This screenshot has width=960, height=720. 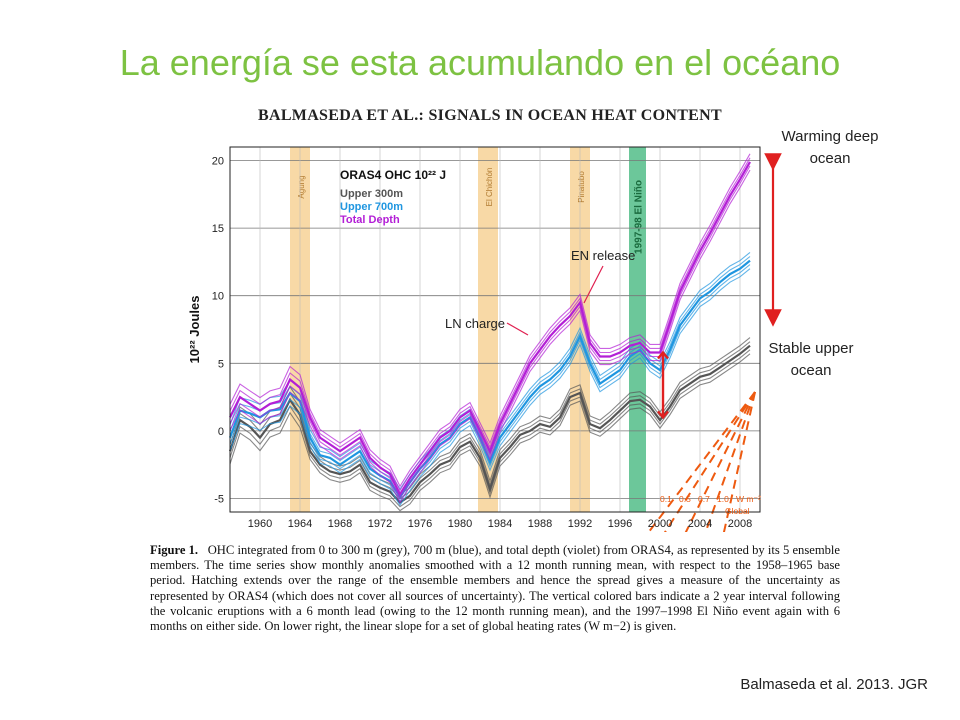 I want to click on bar-label: 1997-98 El Niño, so click(x=639, y=217).